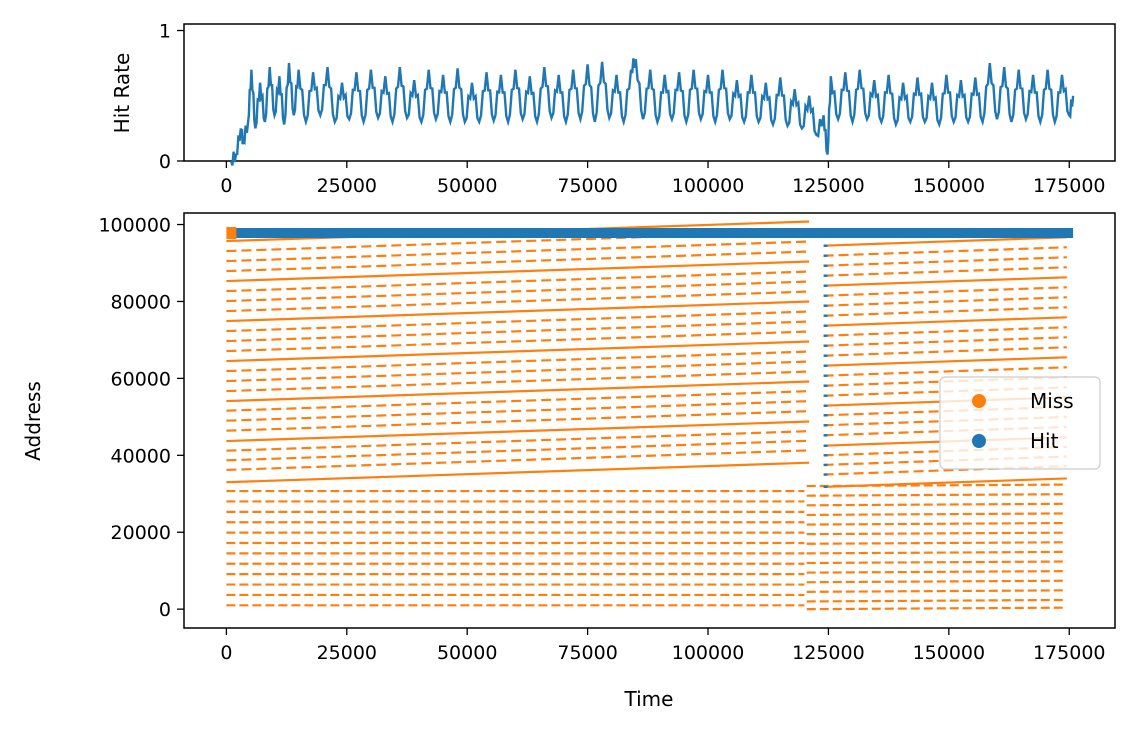 This screenshot has height=735, width=1140. I want to click on address-x-tick-label: 100000, so click(708, 653).